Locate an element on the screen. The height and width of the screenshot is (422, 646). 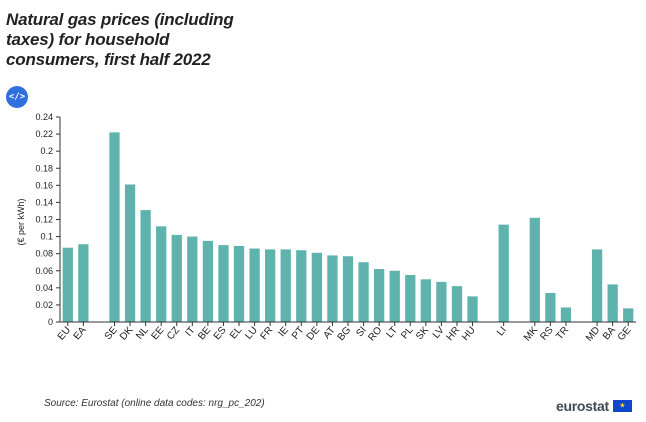
y-tick-label: 0.06 is located at coordinates (44, 271).